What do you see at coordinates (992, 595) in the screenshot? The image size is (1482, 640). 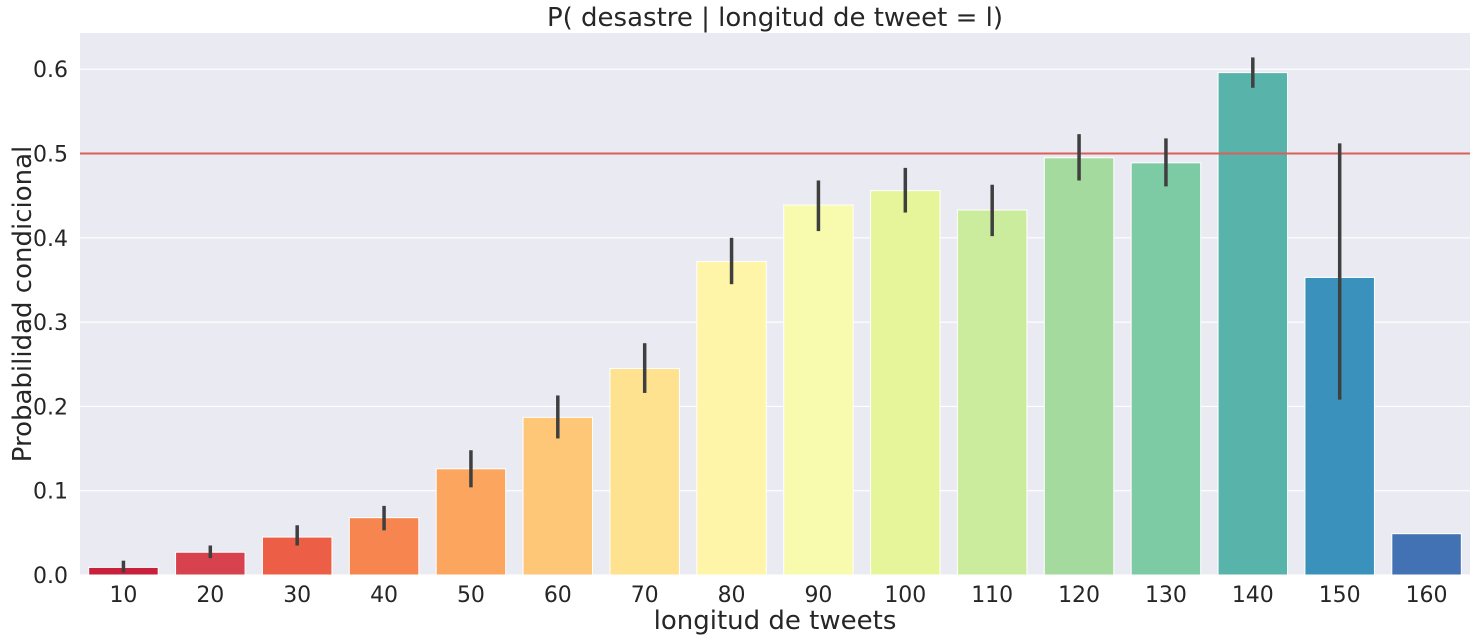 I see `x-tick-label: 110` at bounding box center [992, 595].